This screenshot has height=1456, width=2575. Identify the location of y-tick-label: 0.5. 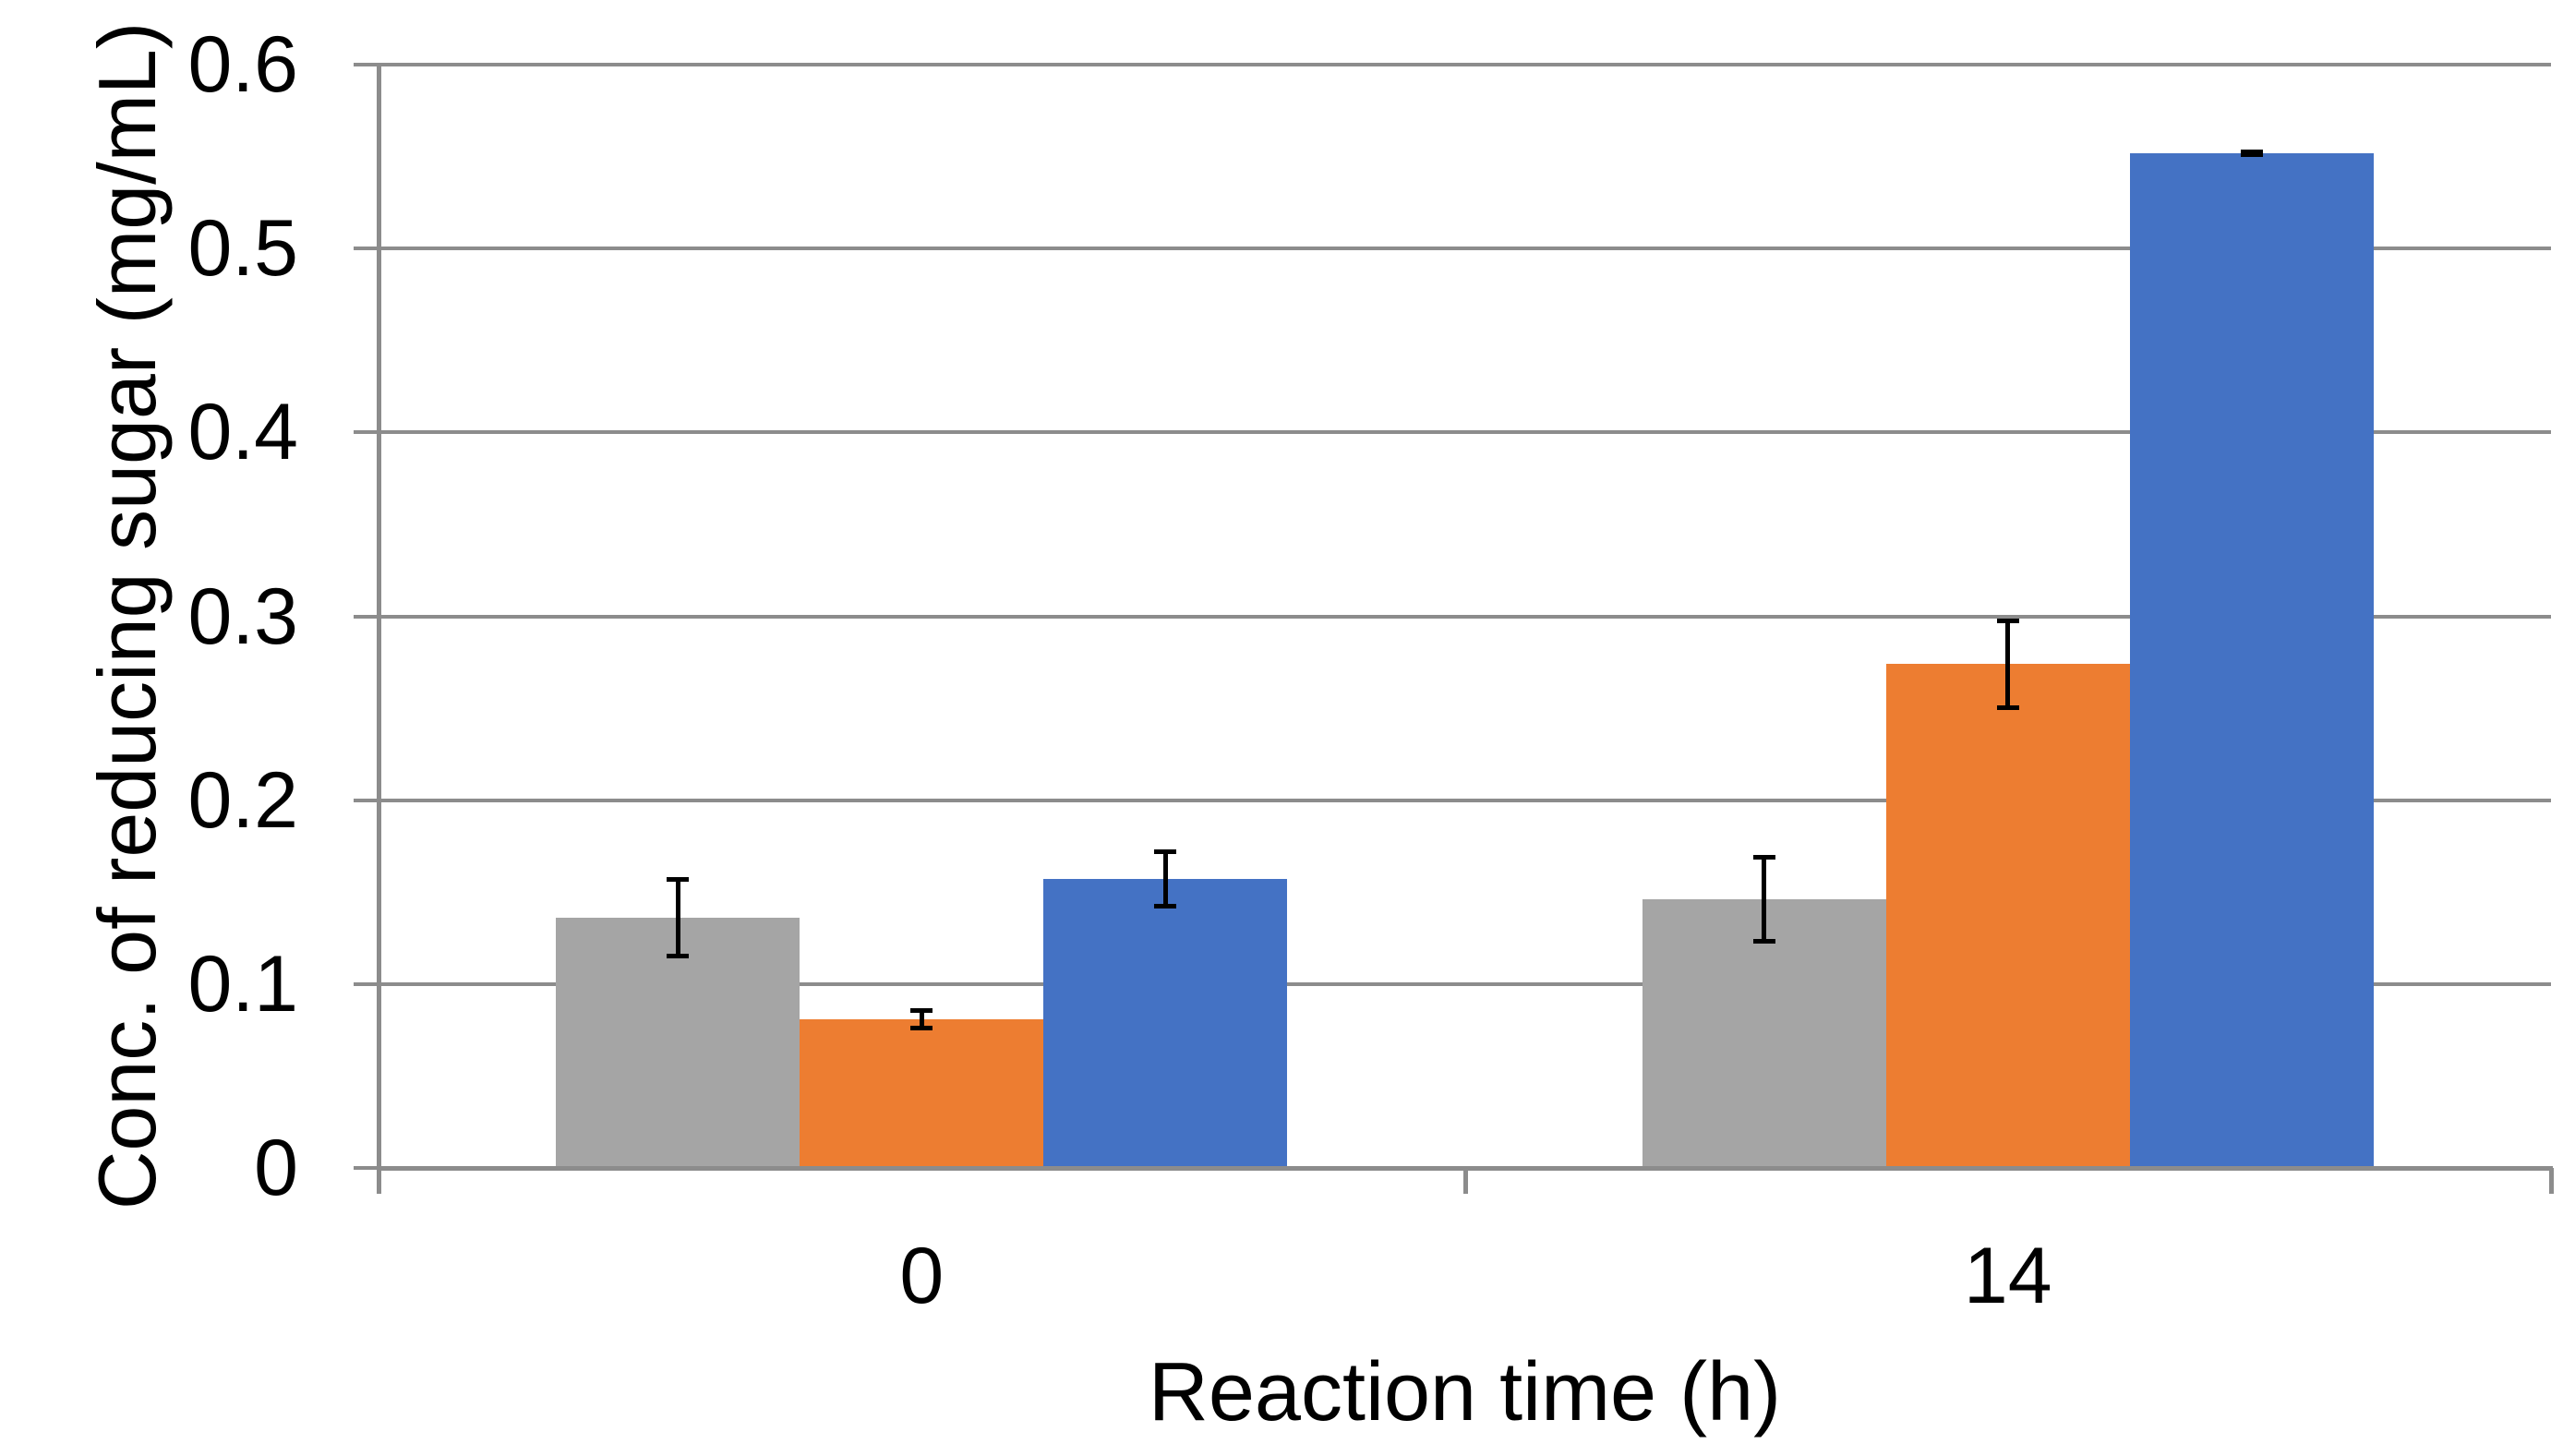
(243, 249).